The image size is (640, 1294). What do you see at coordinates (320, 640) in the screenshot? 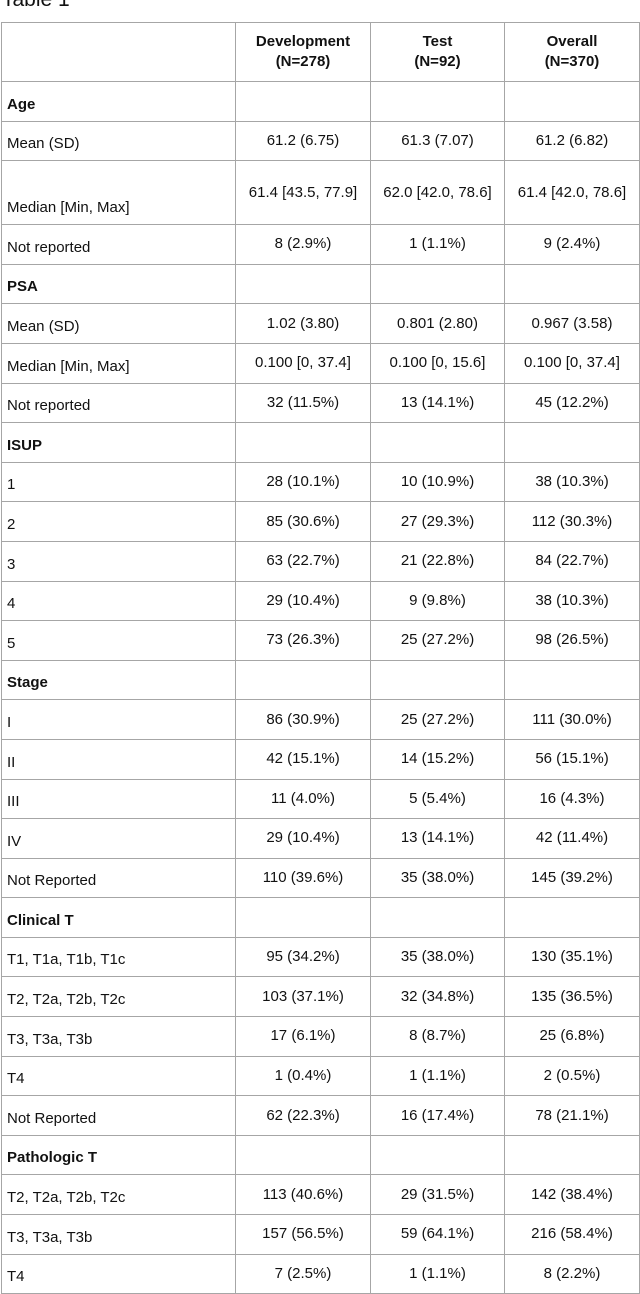
I see `data-row: 5 73 (26.3%) 25 (27.2%) 98 (26.5%)` at bounding box center [320, 640].